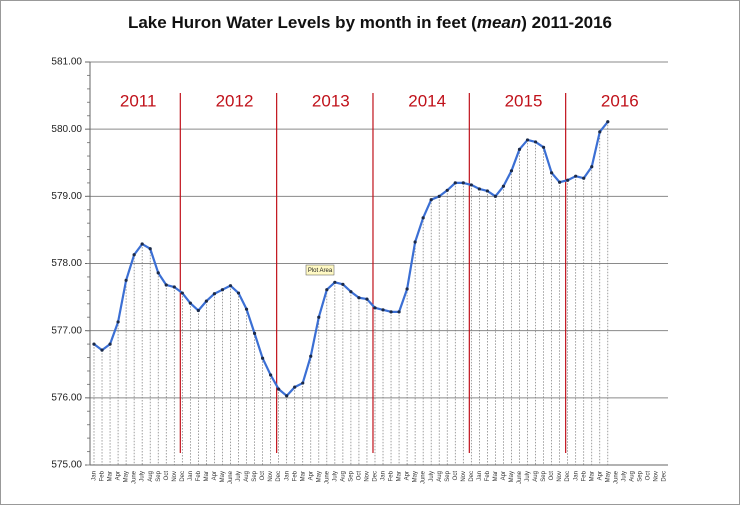 Image resolution: width=740 pixels, height=505 pixels. Describe the element at coordinates (524, 100) in the screenshot. I see `year-label: 2015` at that location.